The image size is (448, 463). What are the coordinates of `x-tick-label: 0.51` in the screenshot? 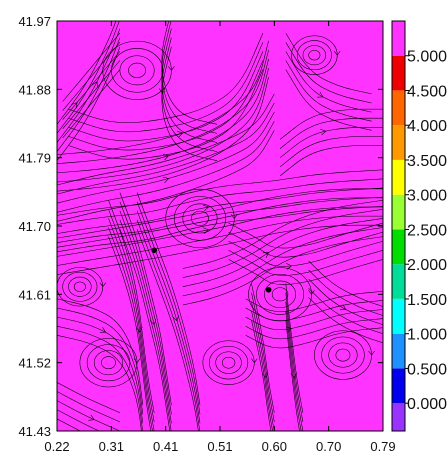 It's located at (219, 446).